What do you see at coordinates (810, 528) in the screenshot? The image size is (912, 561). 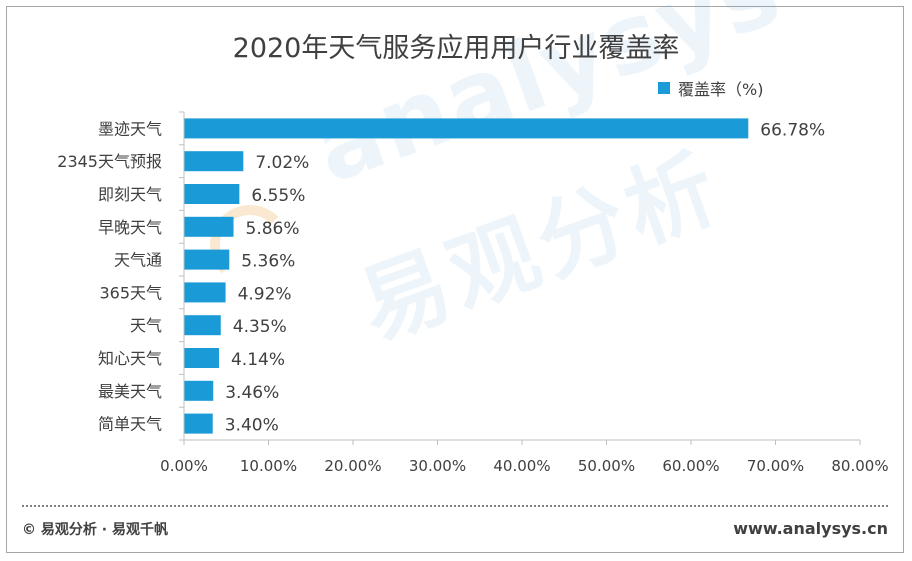 I see `footer-website: www.analysys.cn` at bounding box center [810, 528].